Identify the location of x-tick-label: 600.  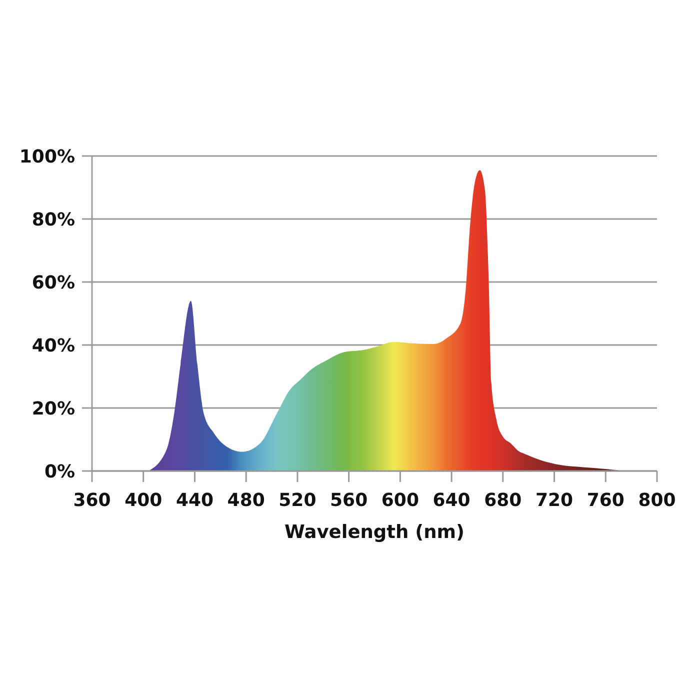
(400, 500).